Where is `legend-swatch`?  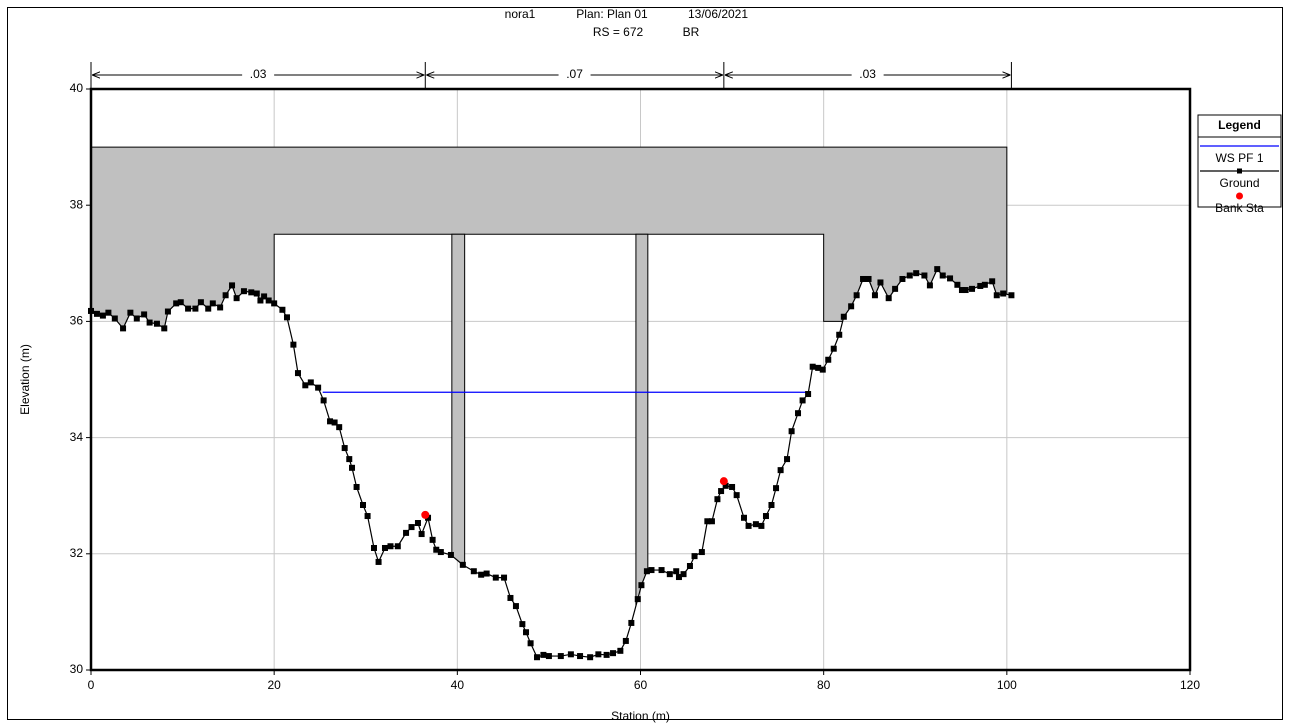
legend-swatch is located at coordinates (1239, 196).